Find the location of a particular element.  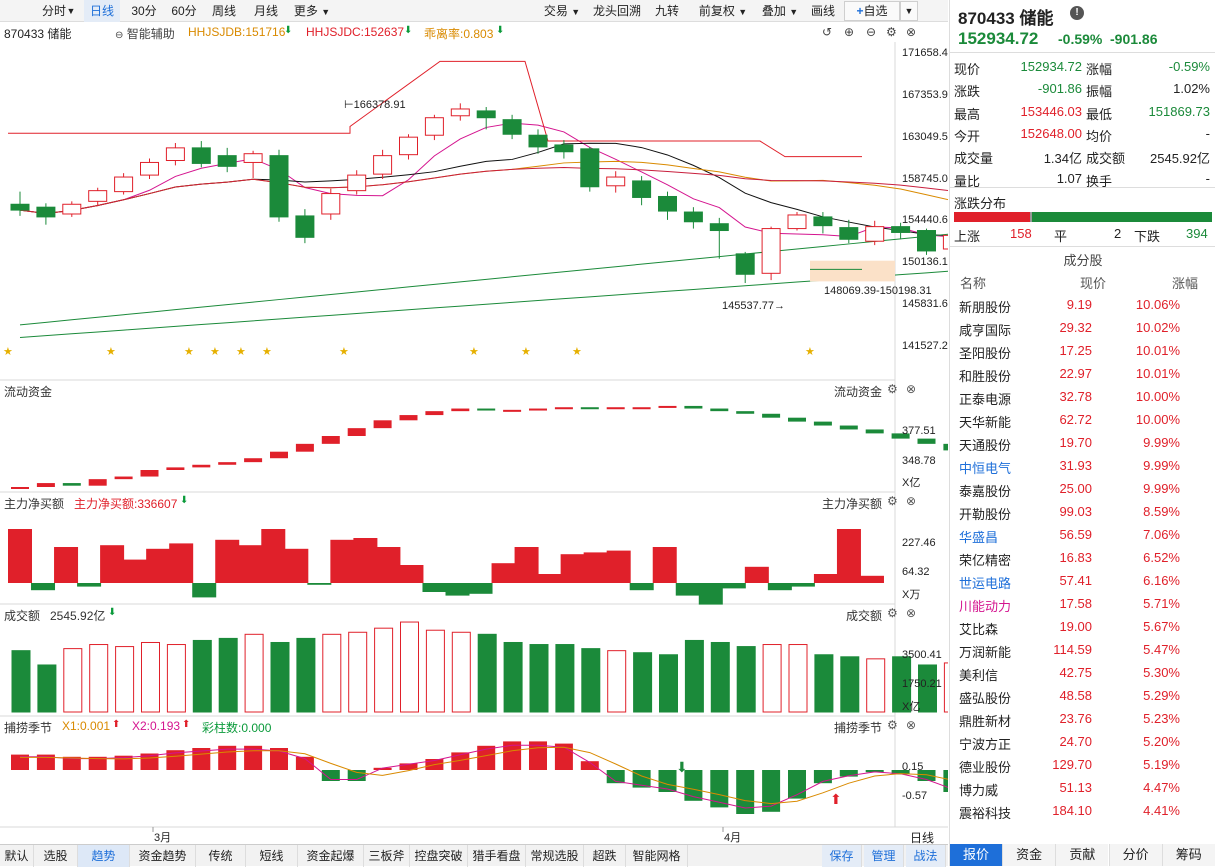

quote-change-pct: -0.59% is located at coordinates (1080, 39).